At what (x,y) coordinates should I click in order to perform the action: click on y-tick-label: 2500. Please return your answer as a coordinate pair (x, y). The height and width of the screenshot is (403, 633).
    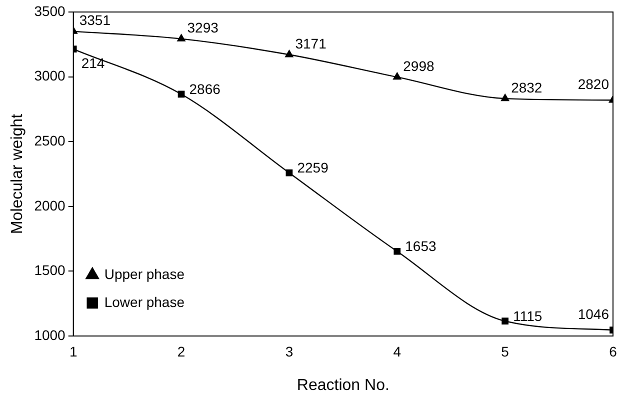
    Looking at the image, I should click on (50, 140).